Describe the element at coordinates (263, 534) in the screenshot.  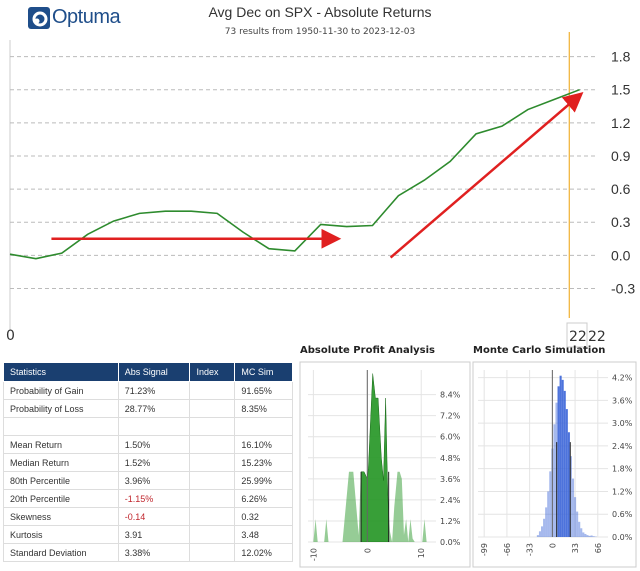
I see `table-cell: 3.48` at that location.